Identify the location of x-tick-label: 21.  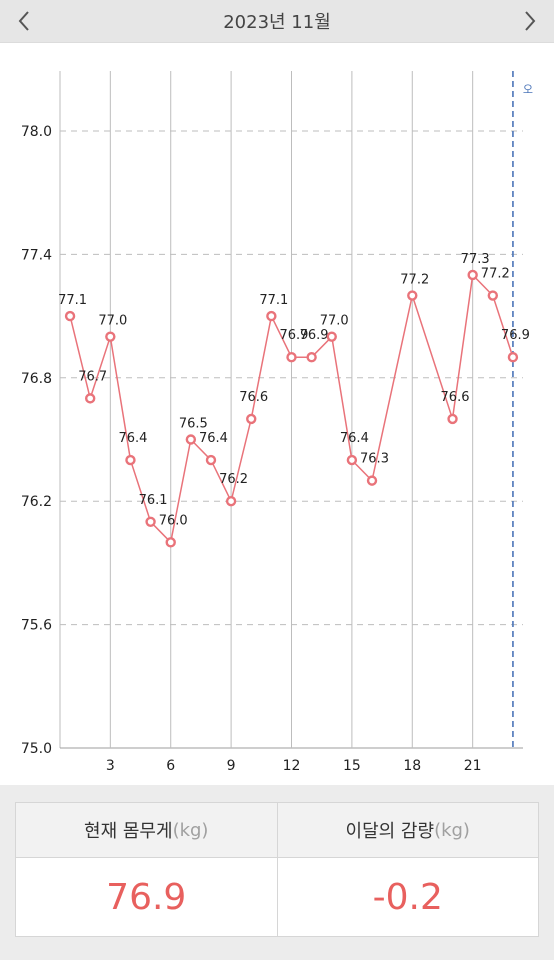
(473, 766).